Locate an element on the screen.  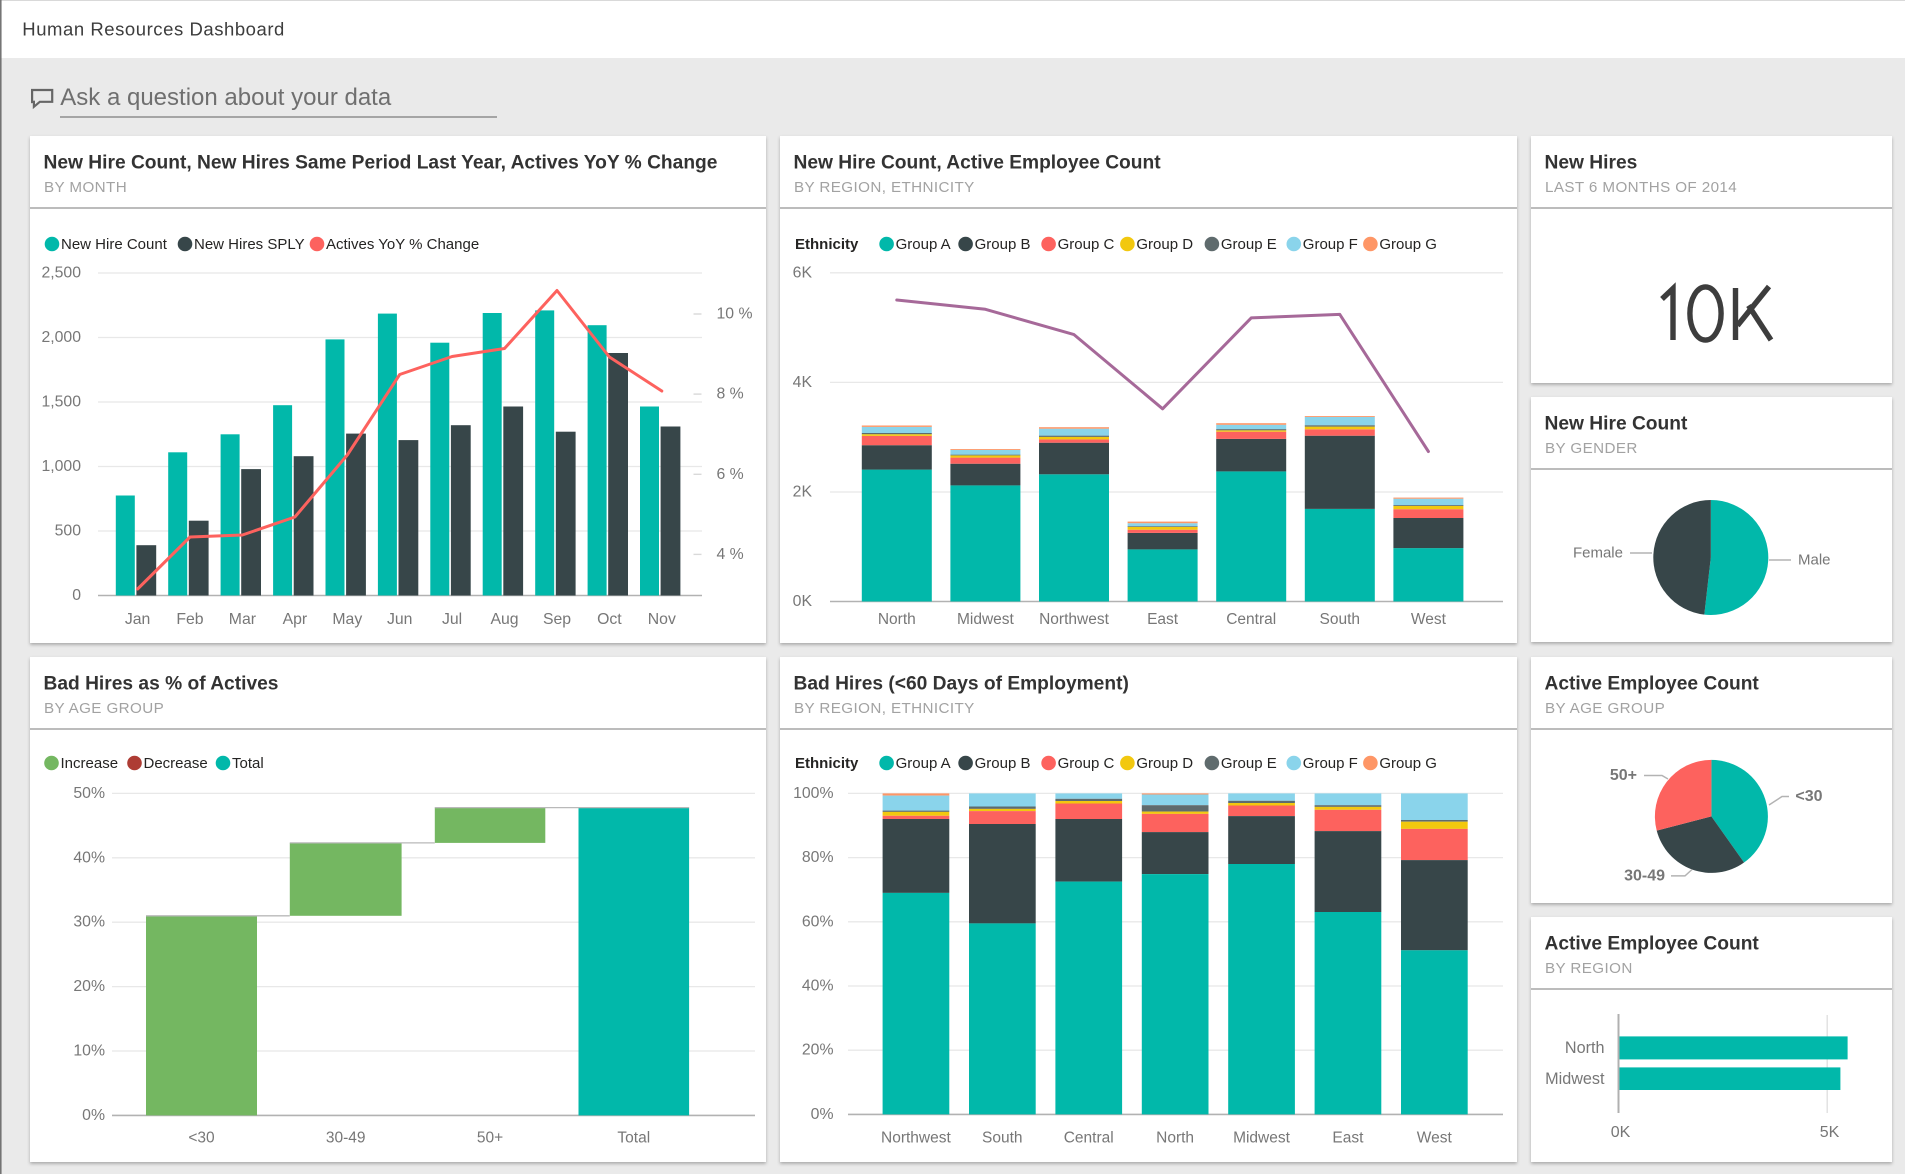
svg-text: 1,500 is located at coordinates (61, 402).